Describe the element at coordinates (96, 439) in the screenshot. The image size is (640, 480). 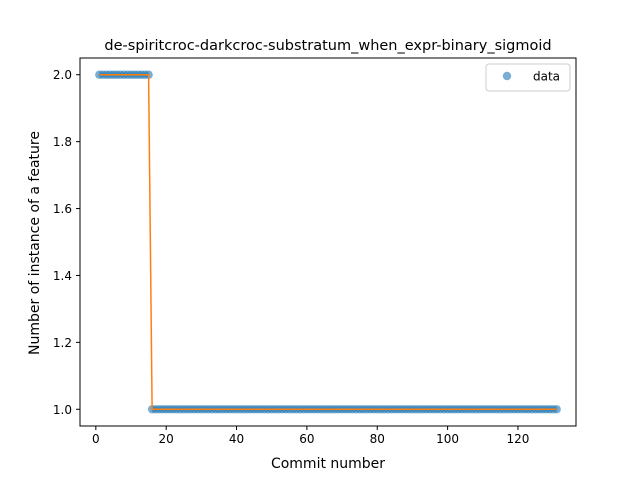
I see `x-tick-label: 0` at that location.